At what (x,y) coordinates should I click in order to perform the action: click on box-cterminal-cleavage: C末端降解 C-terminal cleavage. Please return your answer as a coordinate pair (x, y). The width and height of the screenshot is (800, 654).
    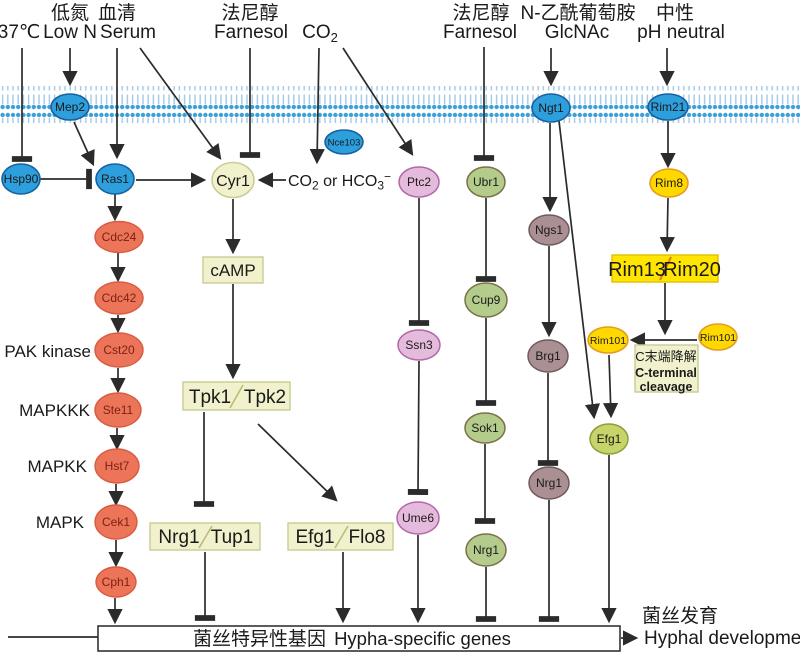
    Looking at the image, I should click on (666, 369).